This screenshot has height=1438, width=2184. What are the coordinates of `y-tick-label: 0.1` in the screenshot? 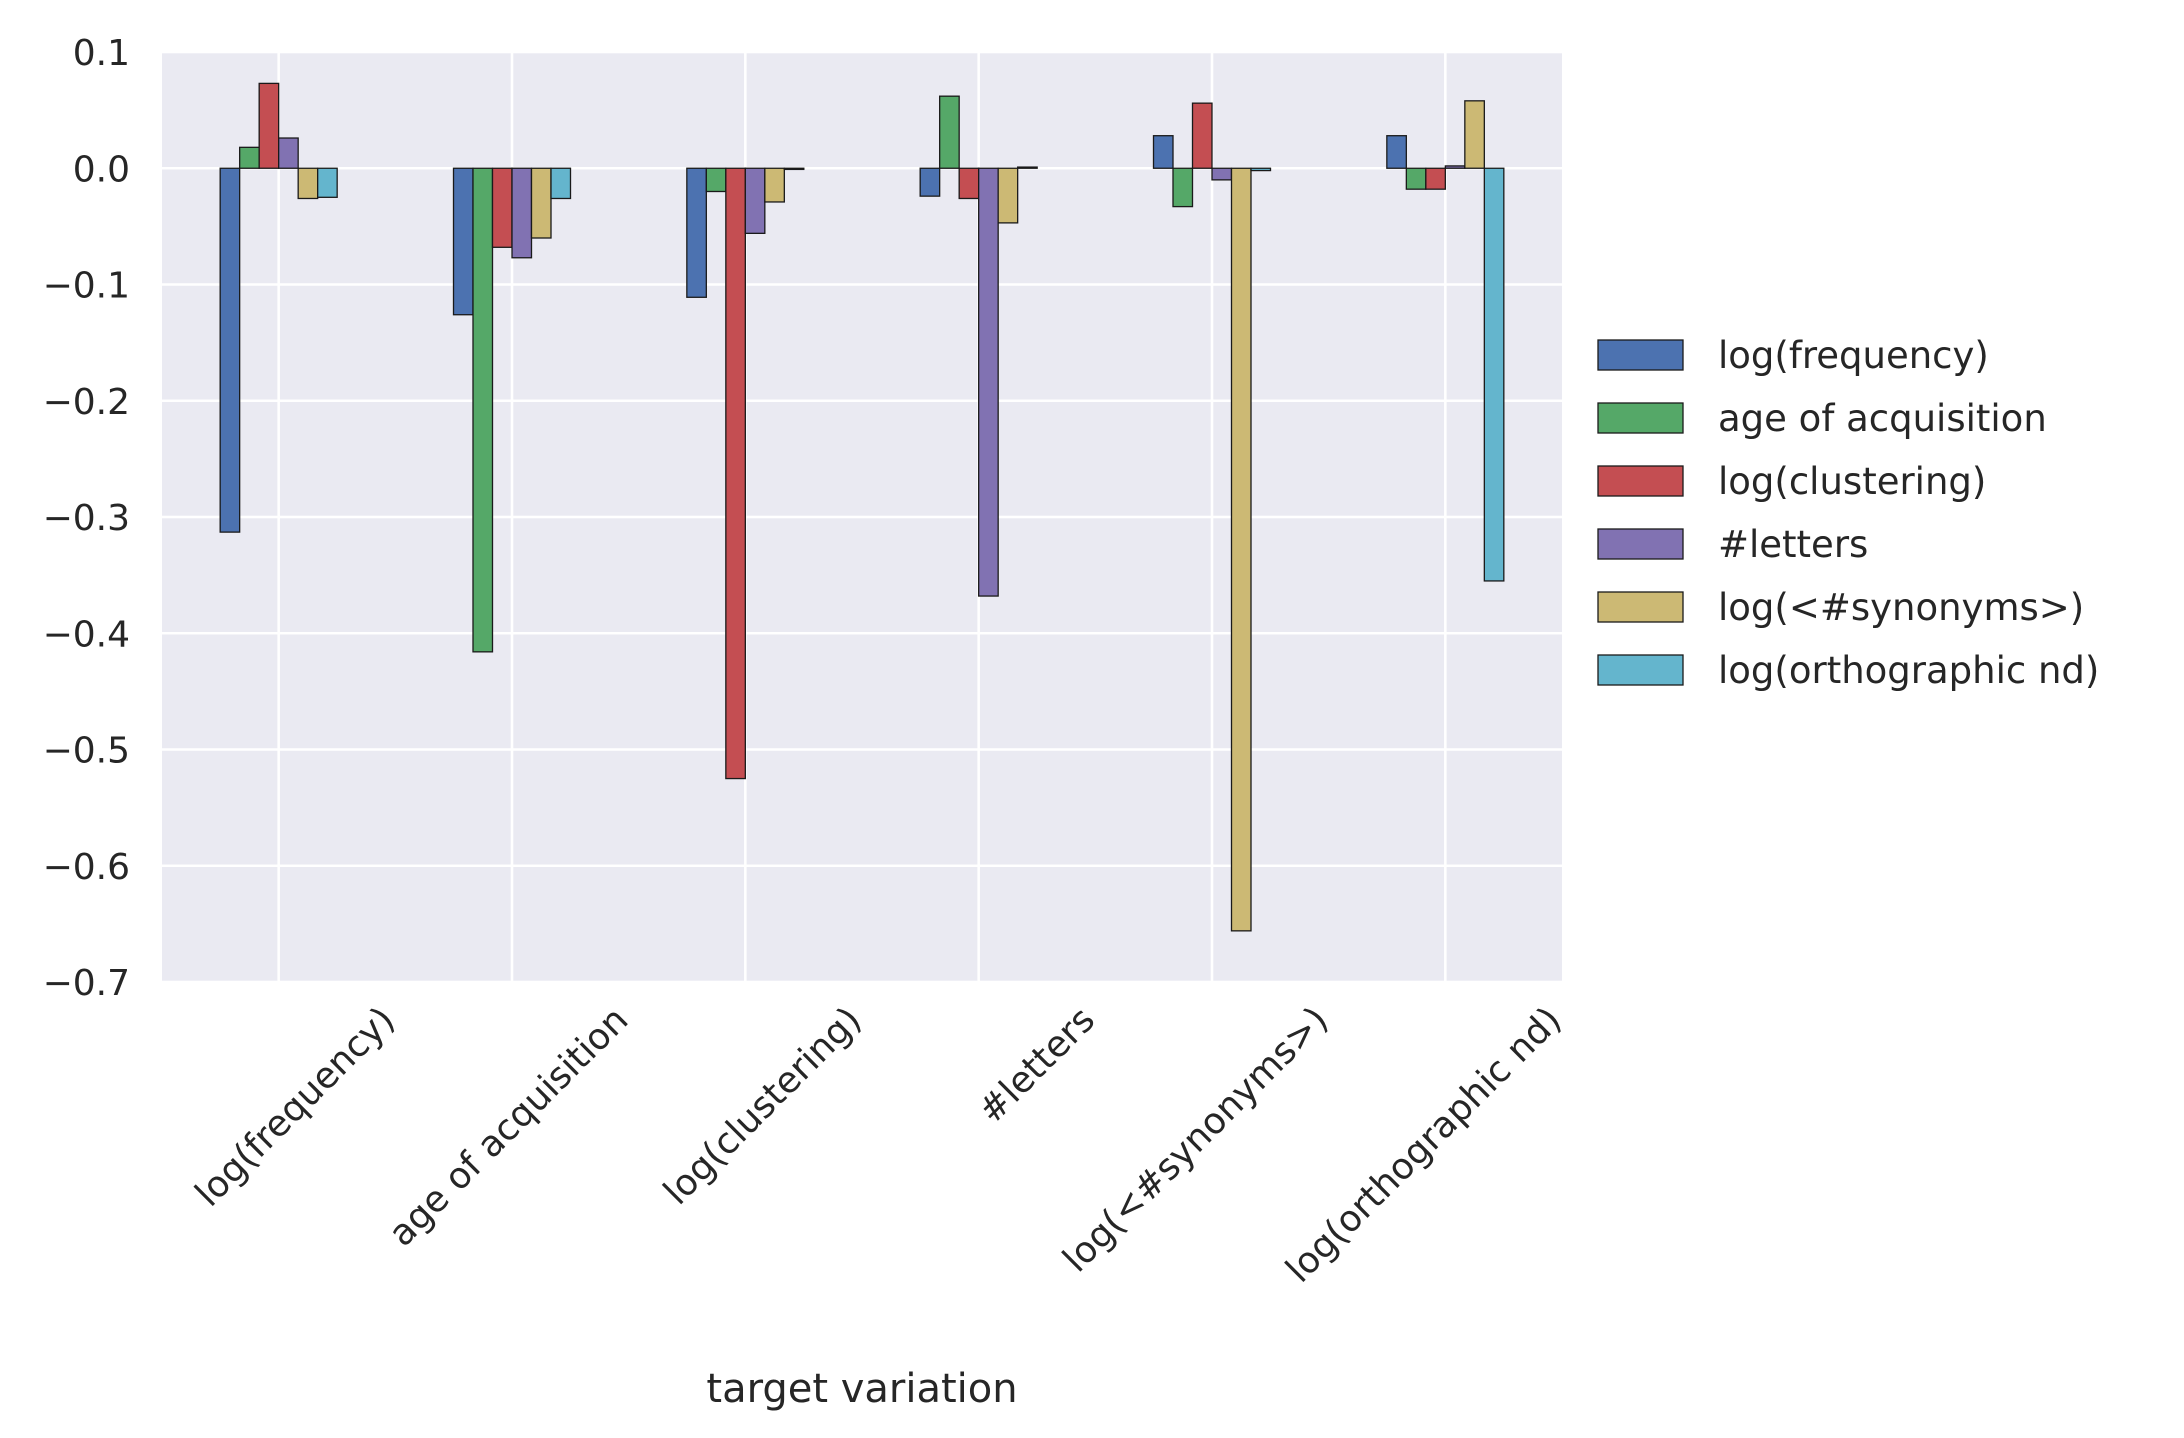 It's located at (101, 53).